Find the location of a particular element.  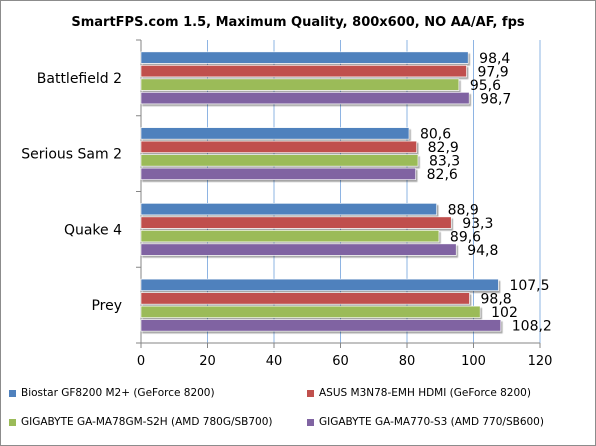

data-label: 94,8 is located at coordinates (482, 251).